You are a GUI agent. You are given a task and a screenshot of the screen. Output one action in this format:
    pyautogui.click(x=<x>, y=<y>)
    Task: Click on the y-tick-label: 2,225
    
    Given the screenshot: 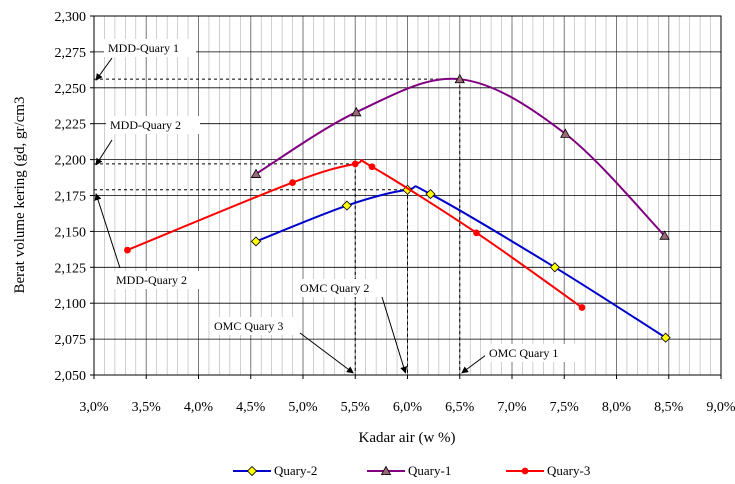 What is the action you would take?
    pyautogui.click(x=71, y=125)
    